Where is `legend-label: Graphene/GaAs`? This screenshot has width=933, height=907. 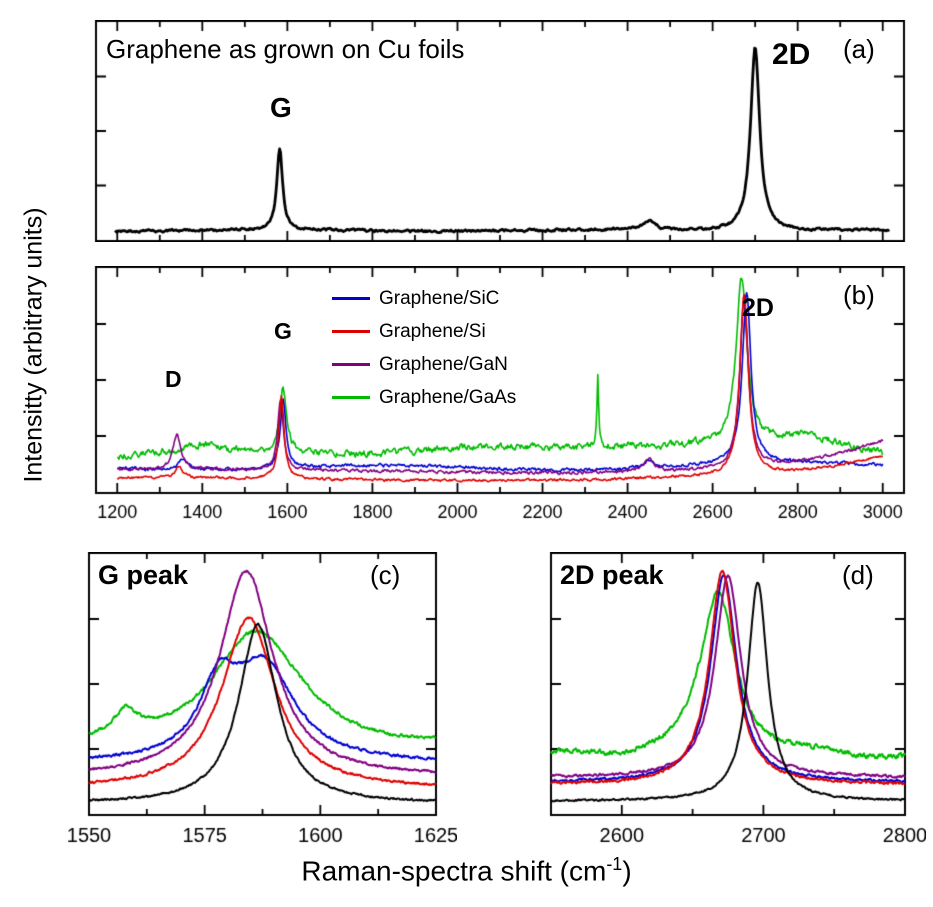
legend-label: Graphene/GaAs is located at coordinates (448, 397).